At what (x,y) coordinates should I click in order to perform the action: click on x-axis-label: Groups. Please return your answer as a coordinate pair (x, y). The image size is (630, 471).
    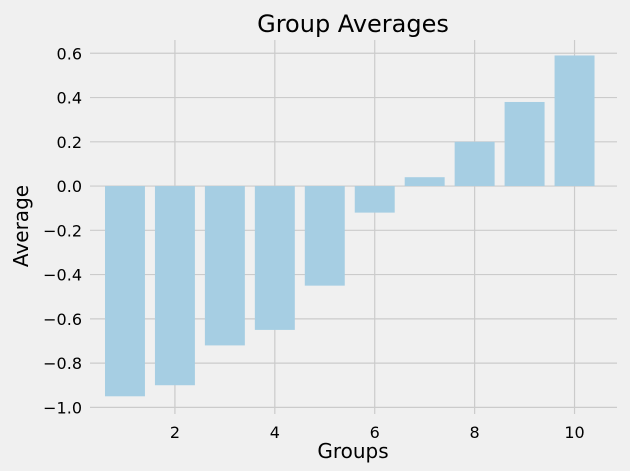
    Looking at the image, I should click on (352, 451).